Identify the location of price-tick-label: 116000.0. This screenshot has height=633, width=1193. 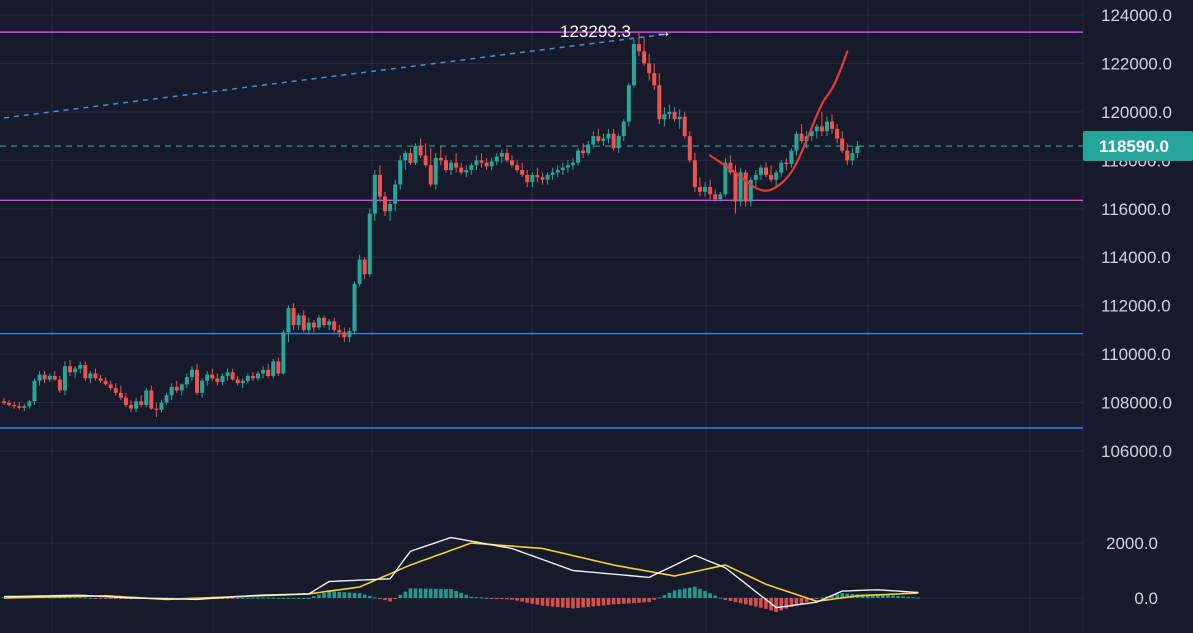
(1136, 209).